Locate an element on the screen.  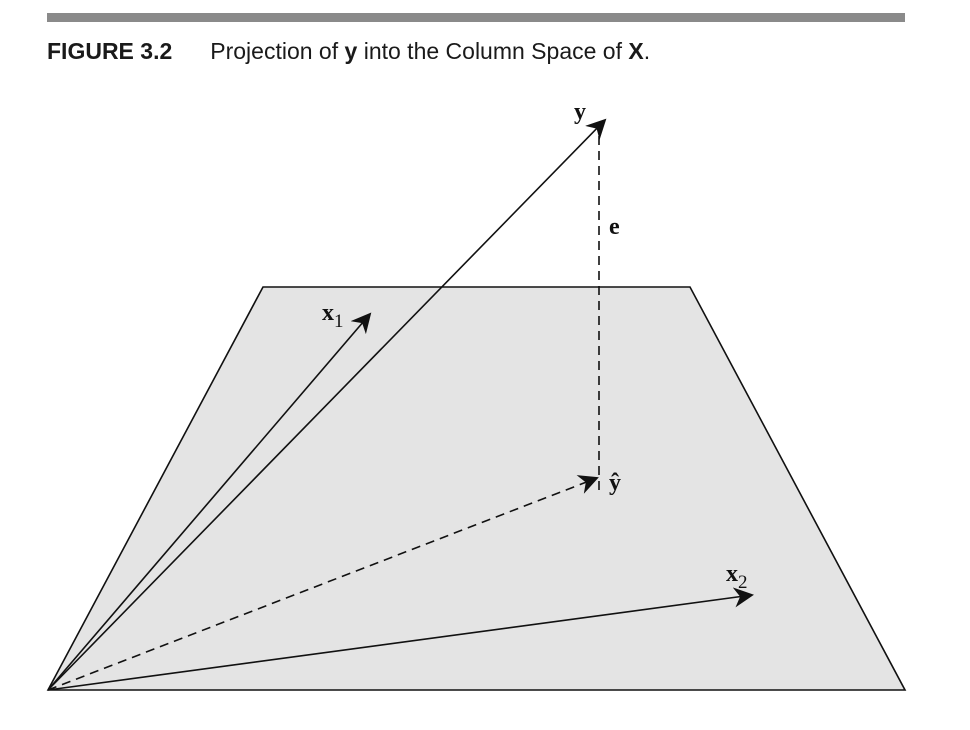
caption-text-3: . is located at coordinates (647, 51).